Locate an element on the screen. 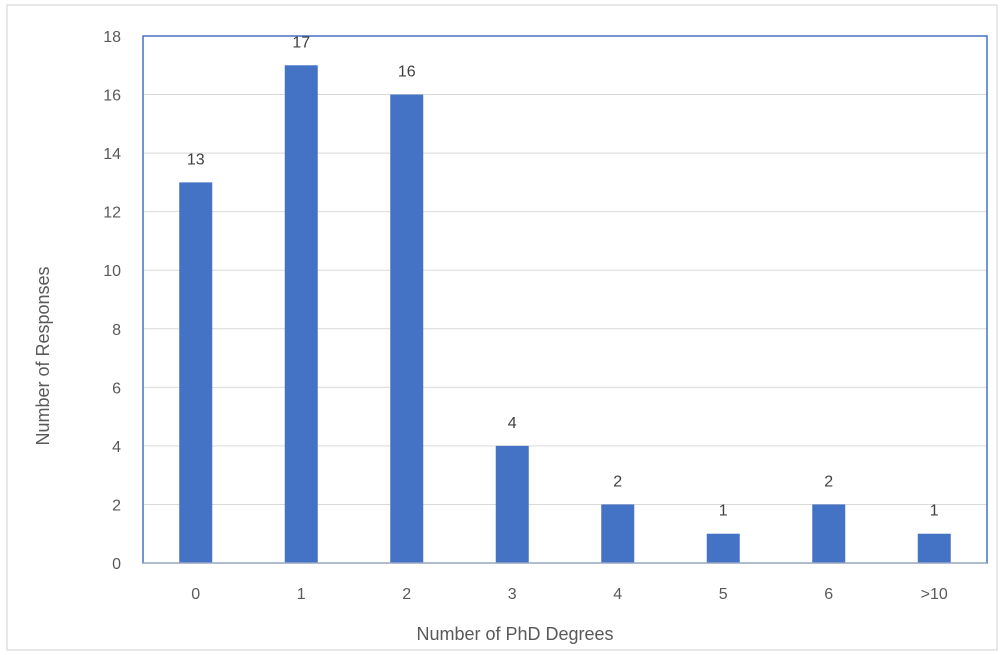  x-tick-label: 5 is located at coordinates (723, 594).